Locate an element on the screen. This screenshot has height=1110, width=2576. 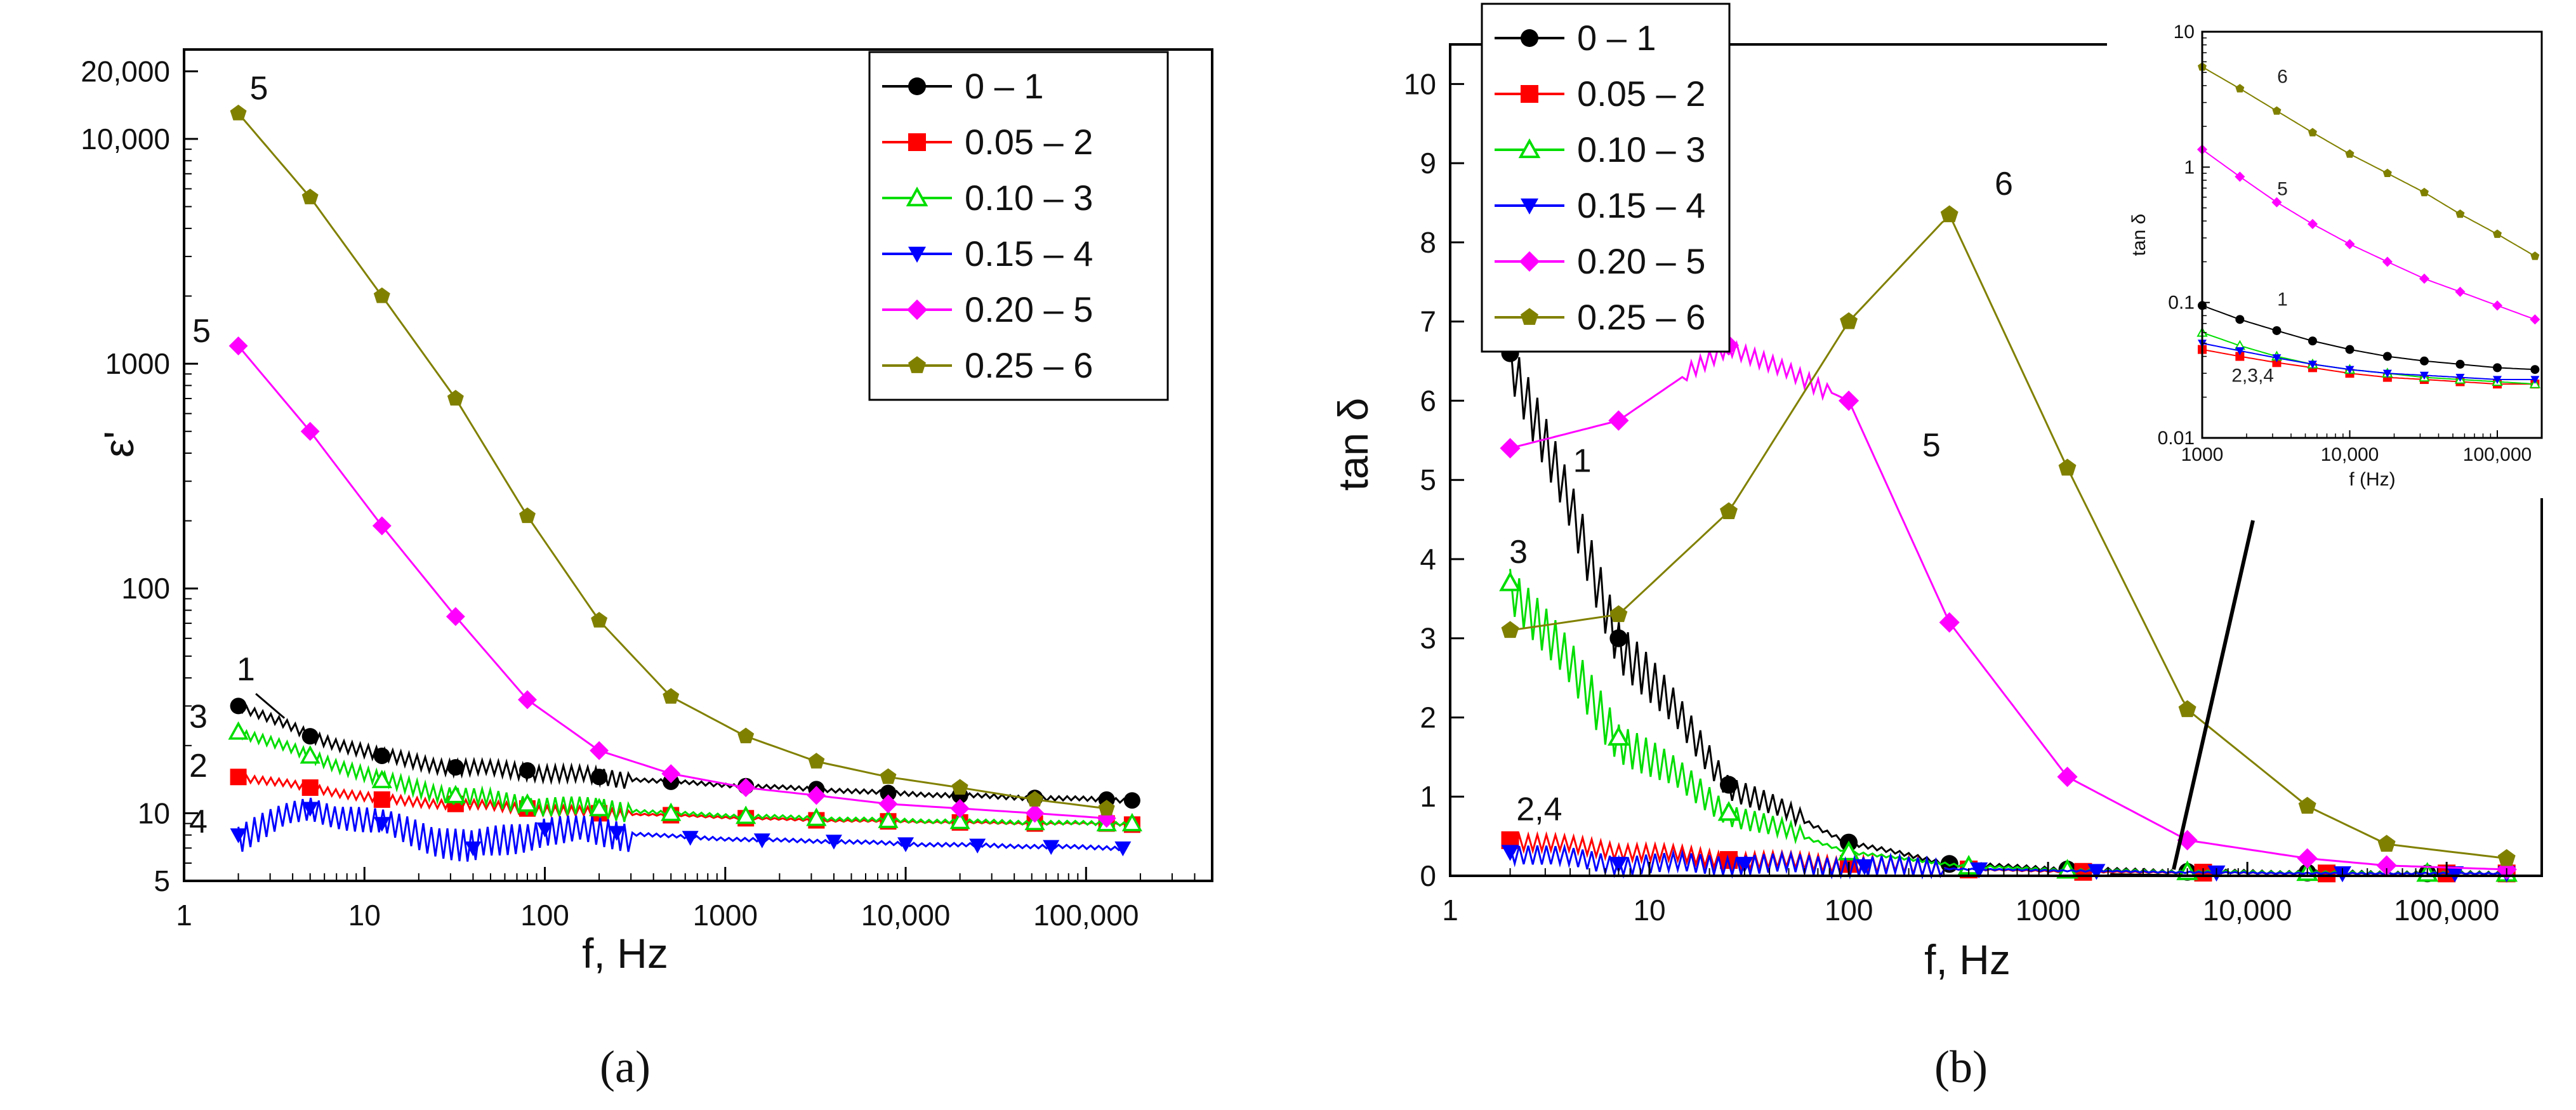
panel-a-legend-entry: 0.20 – 5 is located at coordinates (987, 309).